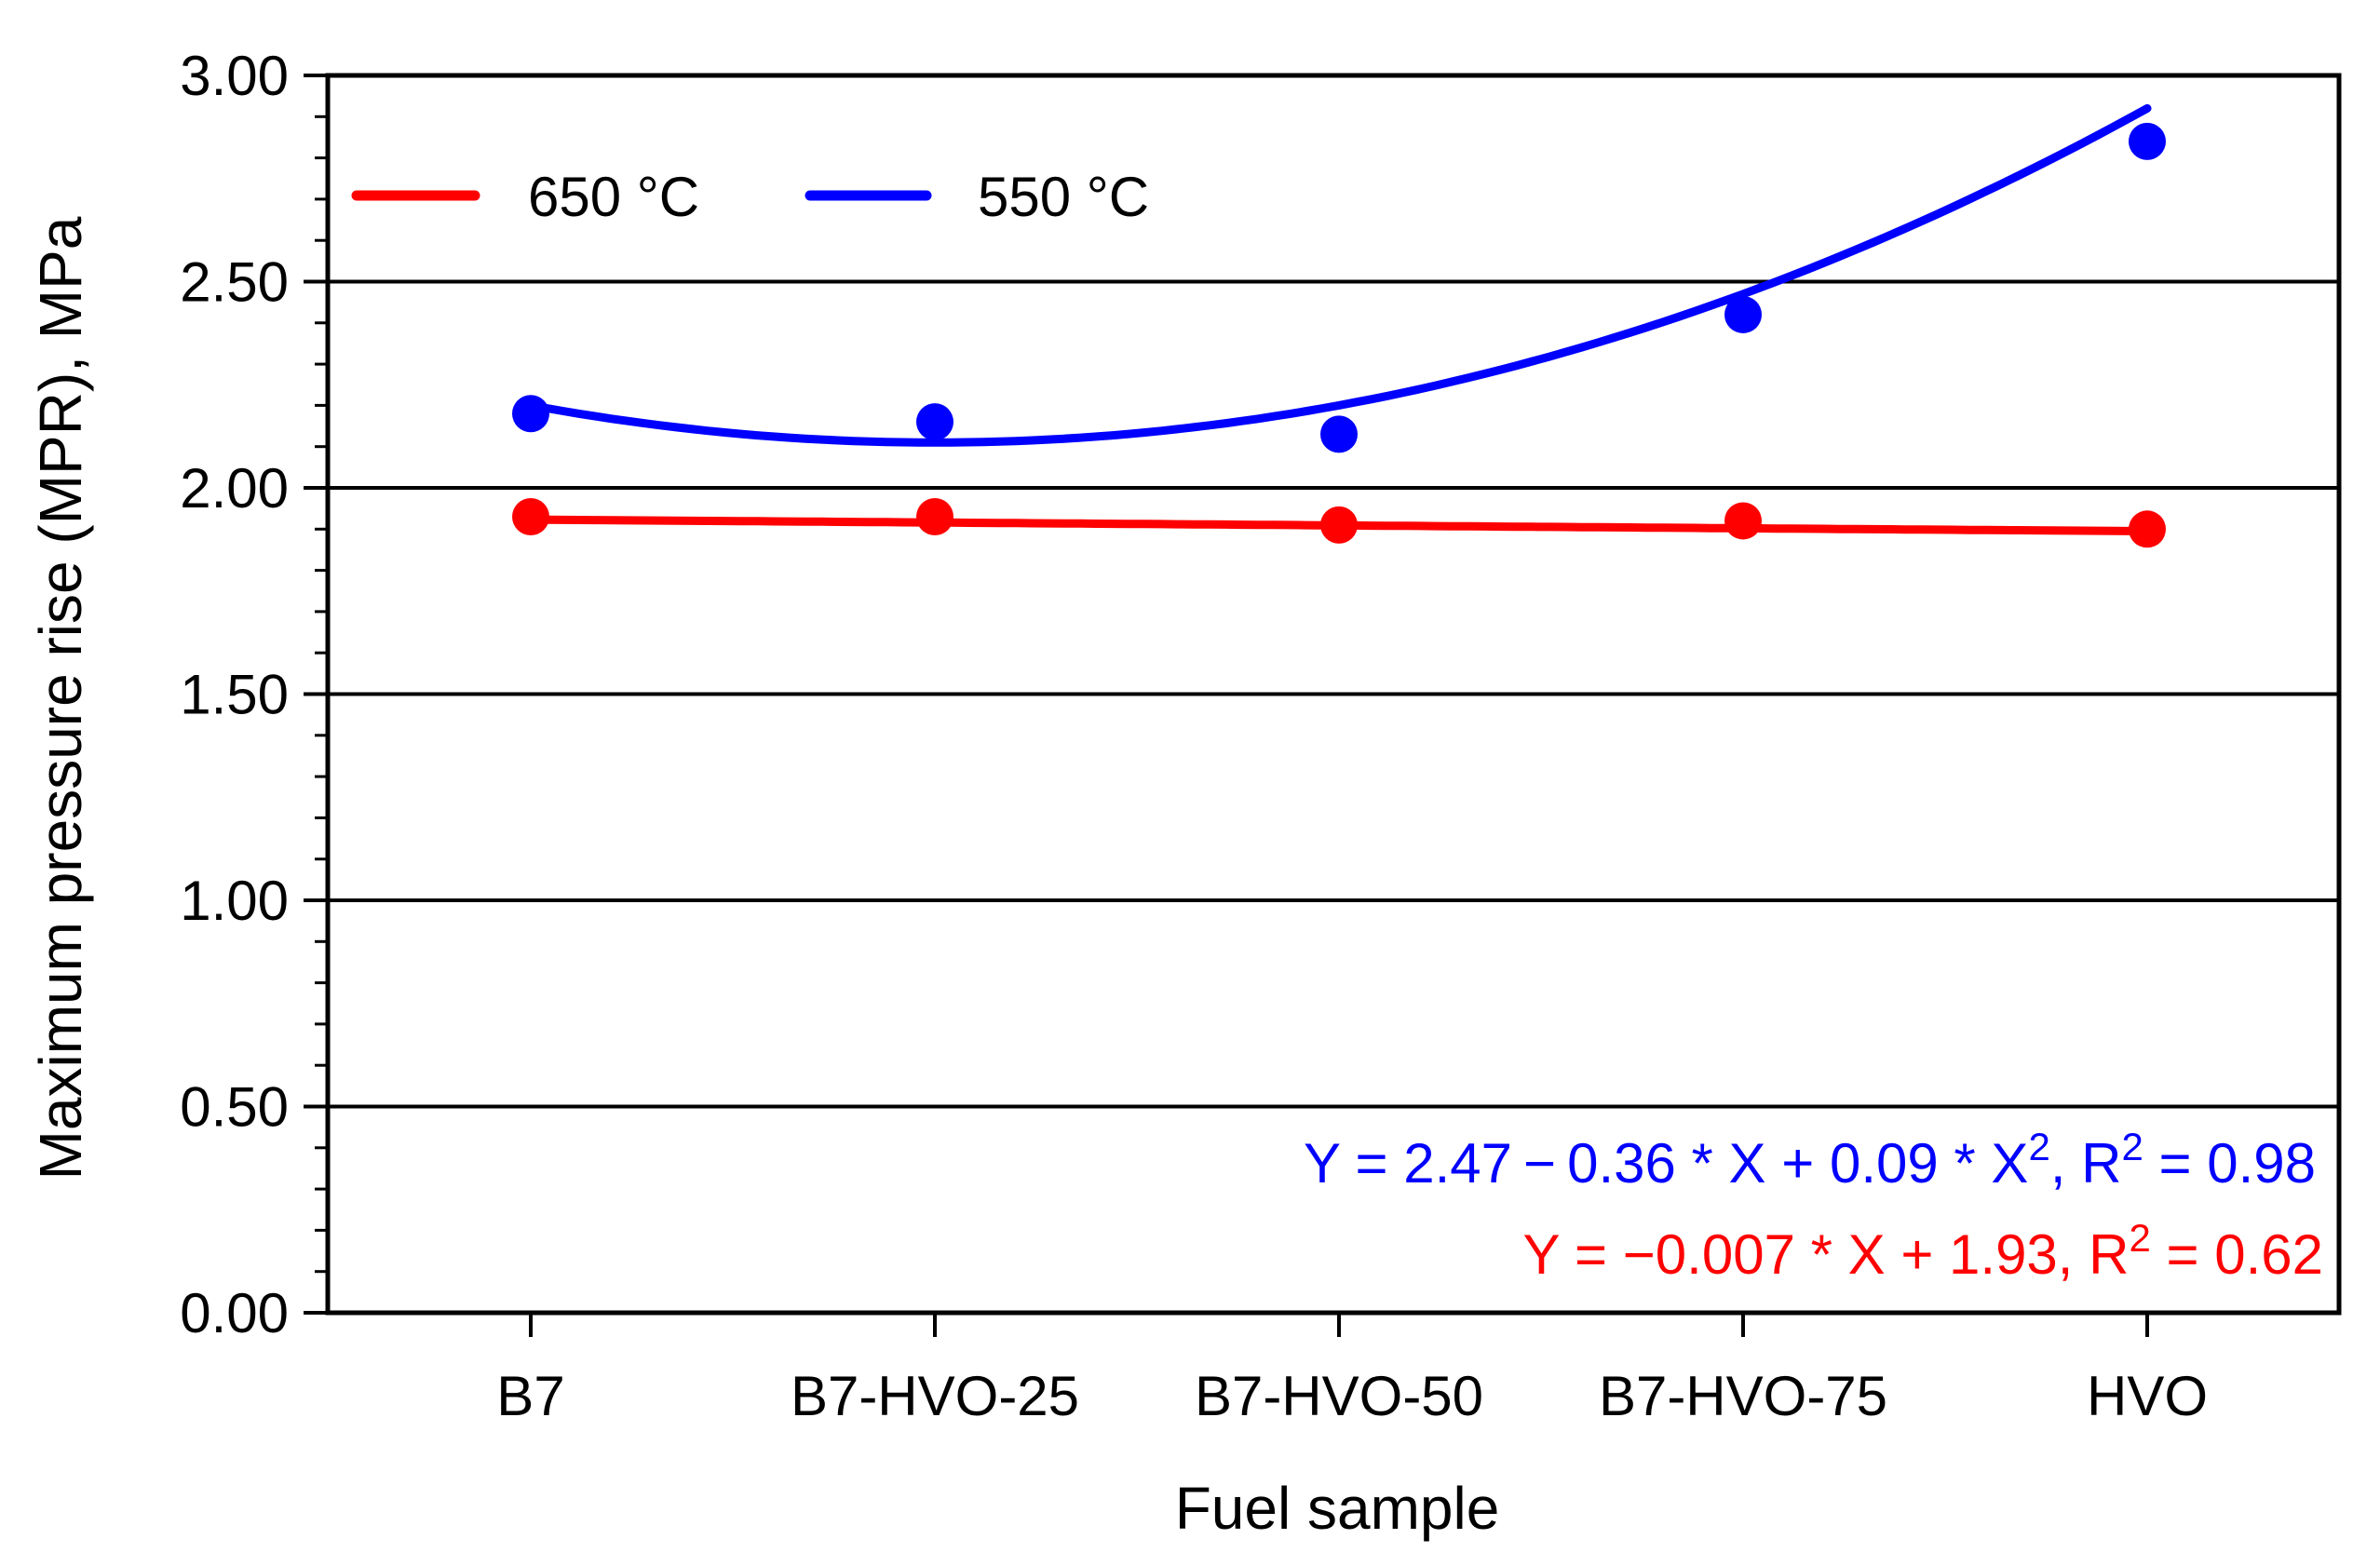 The image size is (2380, 1566). Describe the element at coordinates (935, 1396) in the screenshot. I see `x-tick-label: B7-HVO-25` at that location.